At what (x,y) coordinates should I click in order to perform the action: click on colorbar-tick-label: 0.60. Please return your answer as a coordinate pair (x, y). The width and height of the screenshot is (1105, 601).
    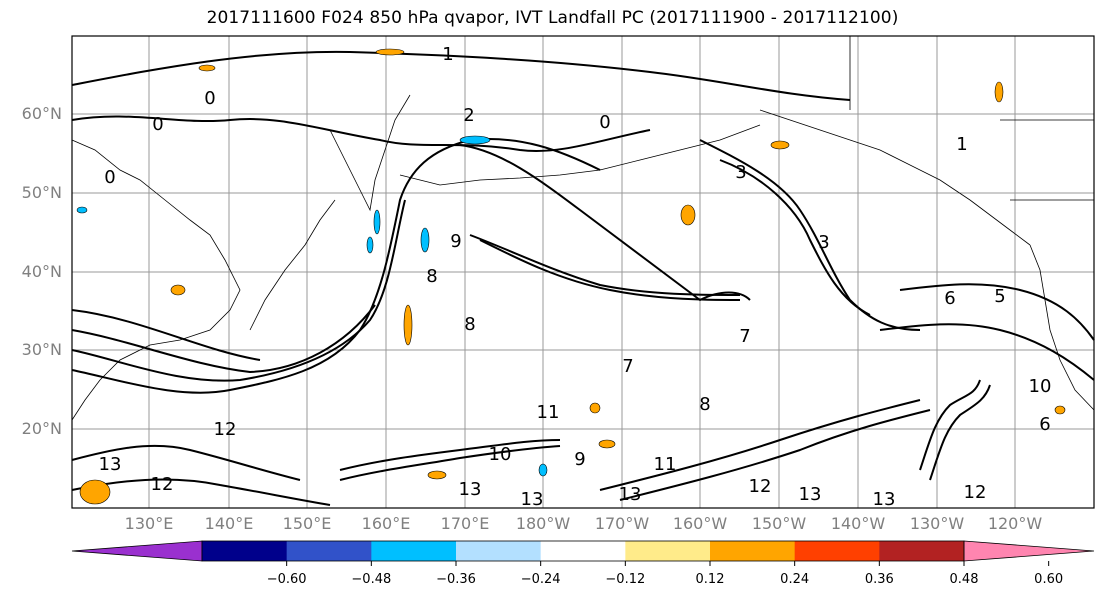
    Looking at the image, I should click on (1049, 579).